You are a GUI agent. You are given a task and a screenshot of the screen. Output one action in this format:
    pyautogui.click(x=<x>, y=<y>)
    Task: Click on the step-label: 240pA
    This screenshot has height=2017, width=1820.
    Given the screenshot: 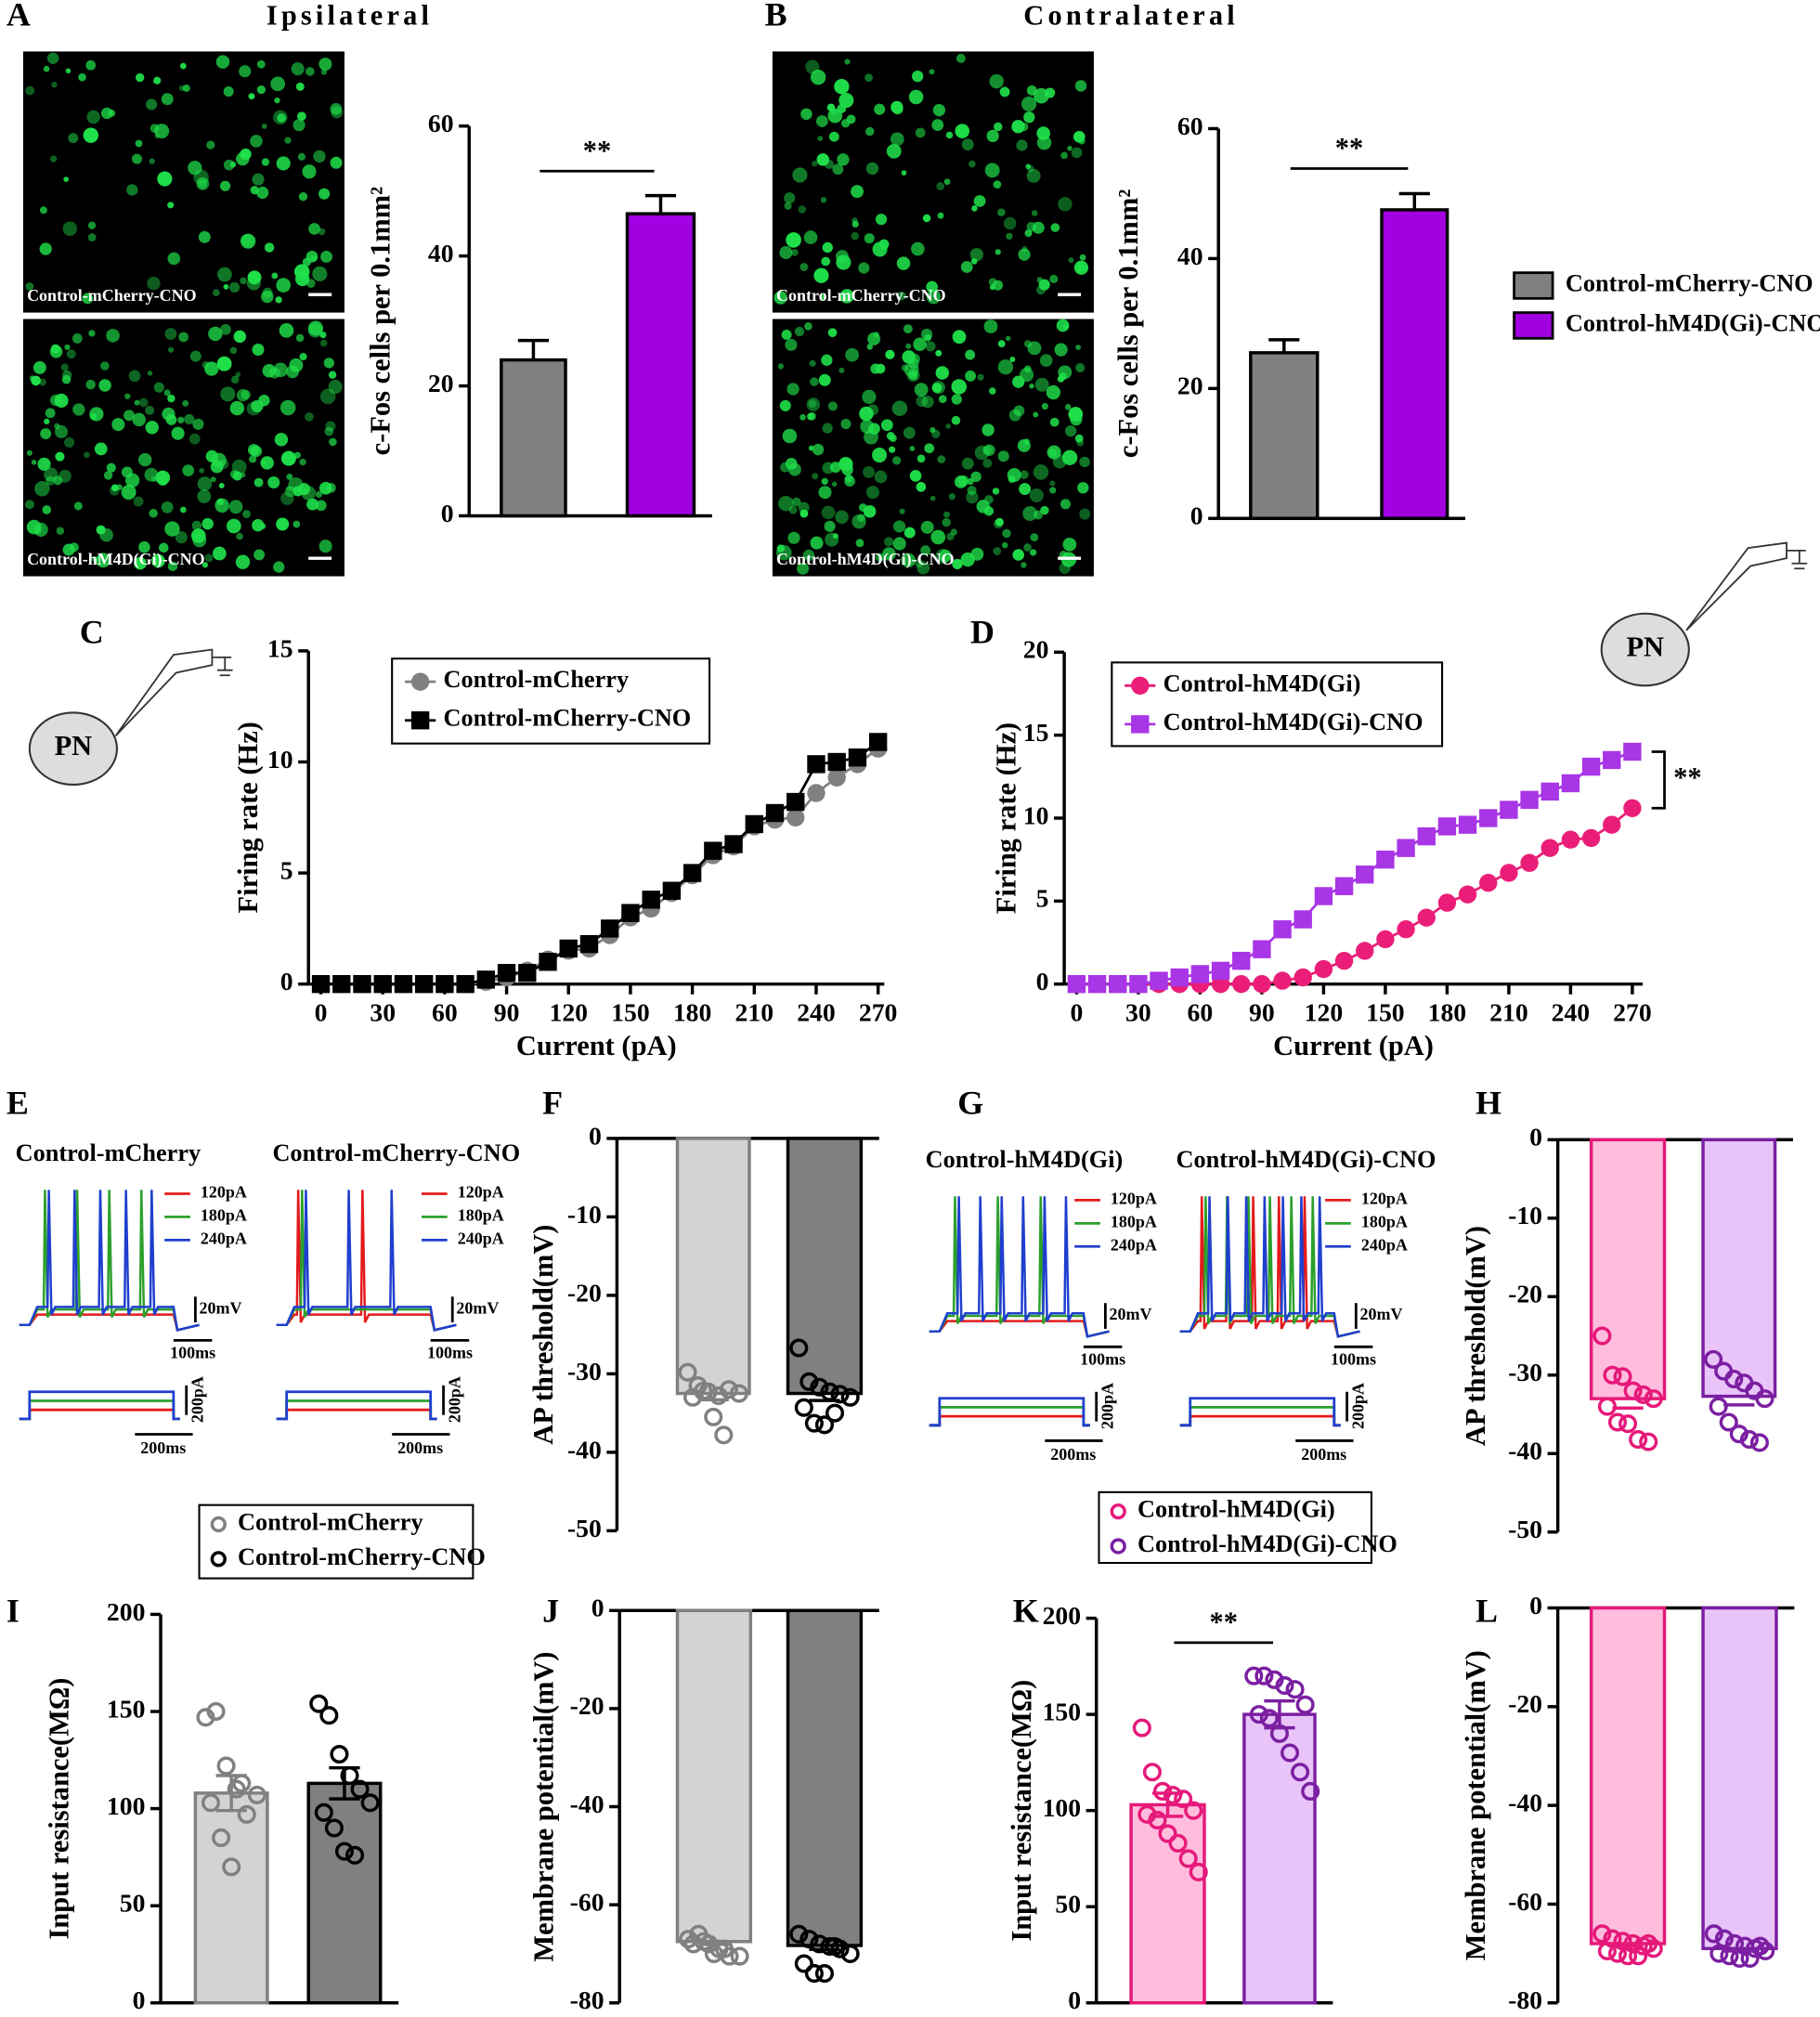 What is the action you would take?
    pyautogui.click(x=1134, y=1244)
    